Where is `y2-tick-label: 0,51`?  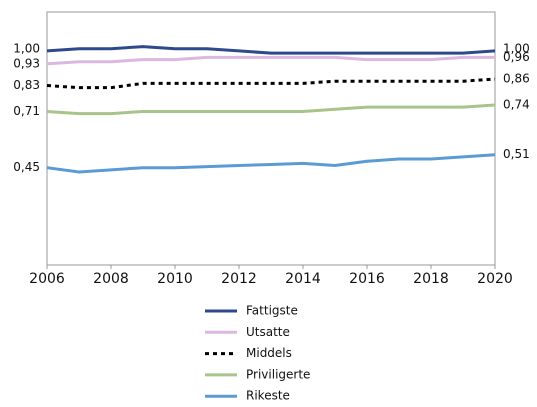
y2-tick-label: 0,51 is located at coordinates (516, 154).